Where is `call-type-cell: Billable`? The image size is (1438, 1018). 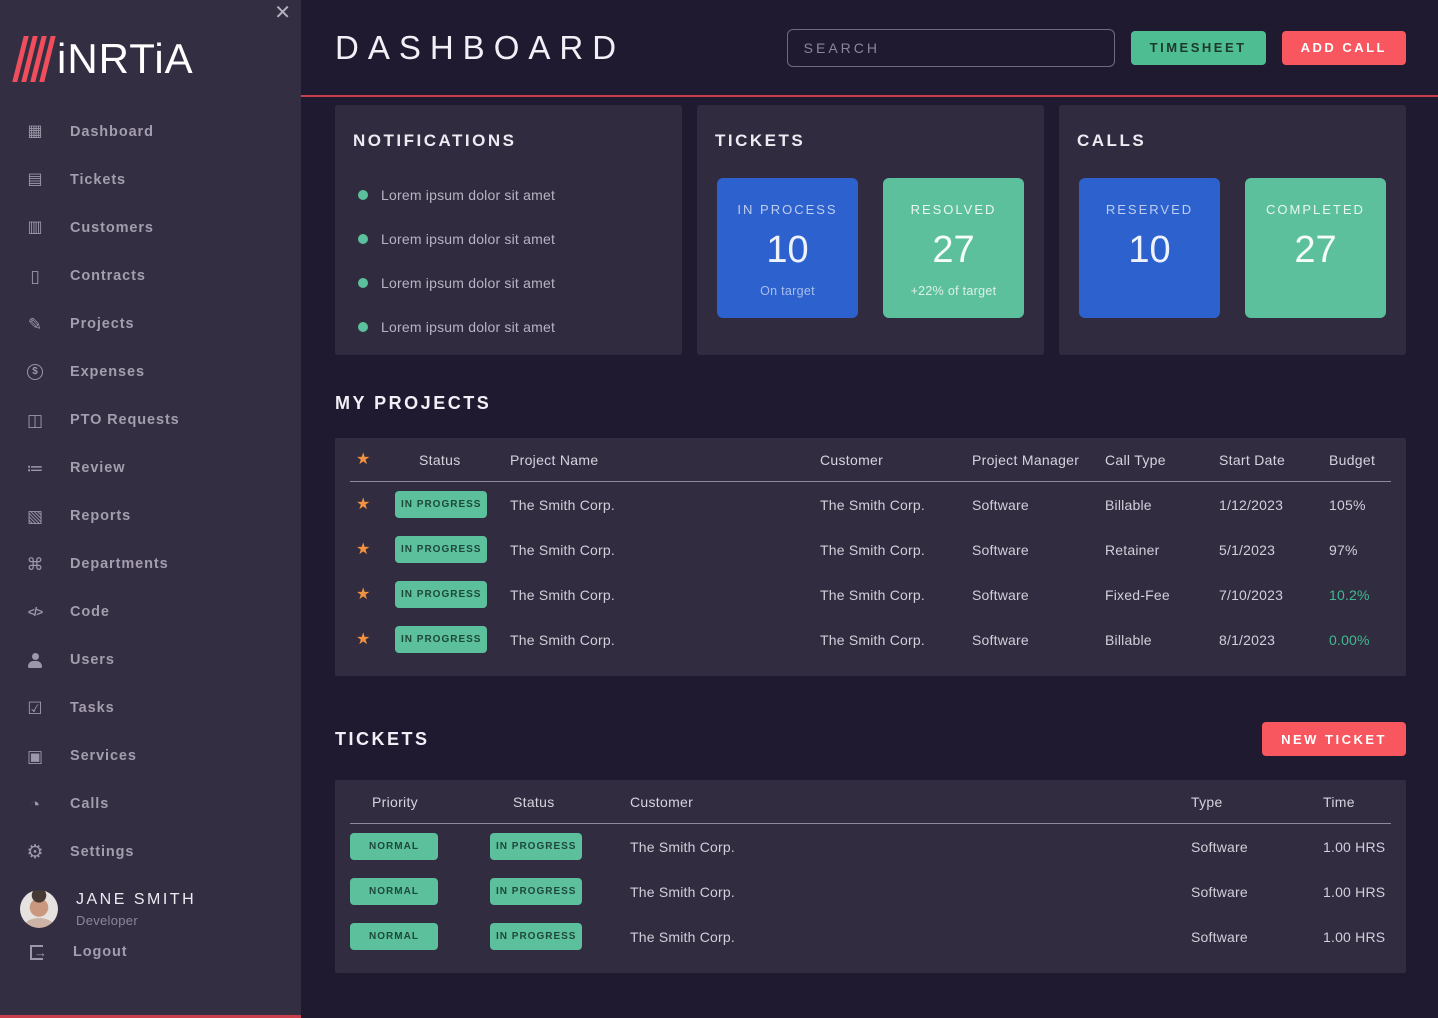 call-type-cell: Billable is located at coordinates (1128, 639).